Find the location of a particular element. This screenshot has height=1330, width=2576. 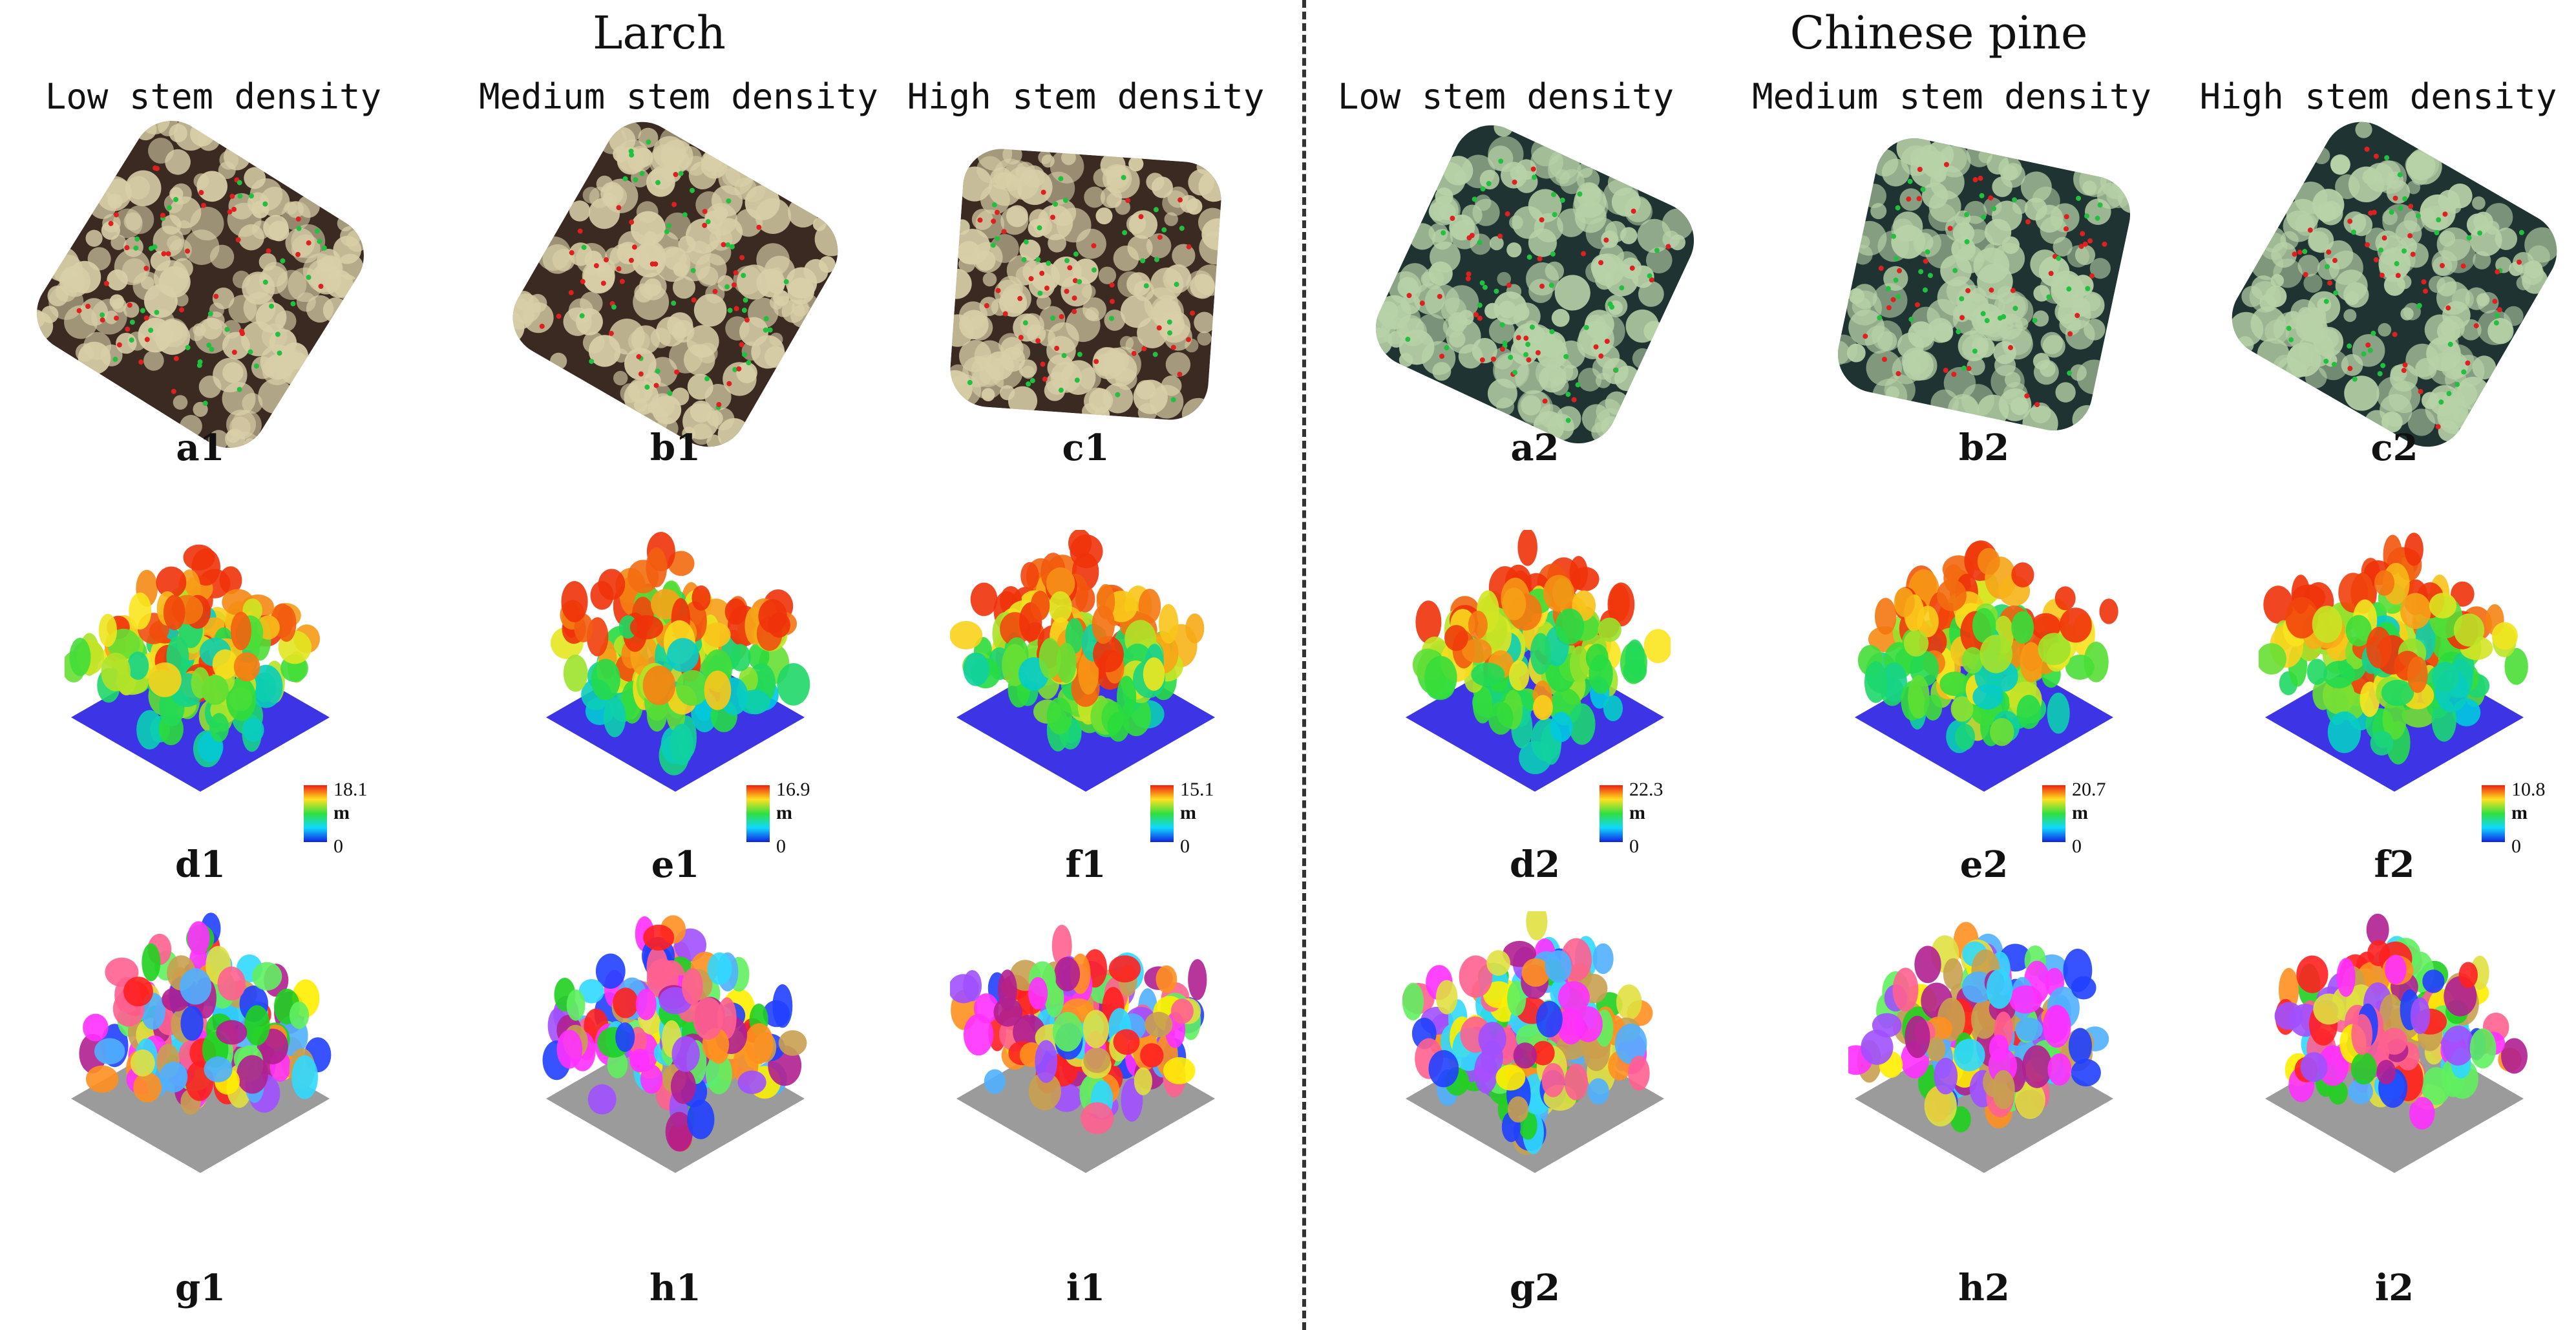

group-divider is located at coordinates (1304, 665).